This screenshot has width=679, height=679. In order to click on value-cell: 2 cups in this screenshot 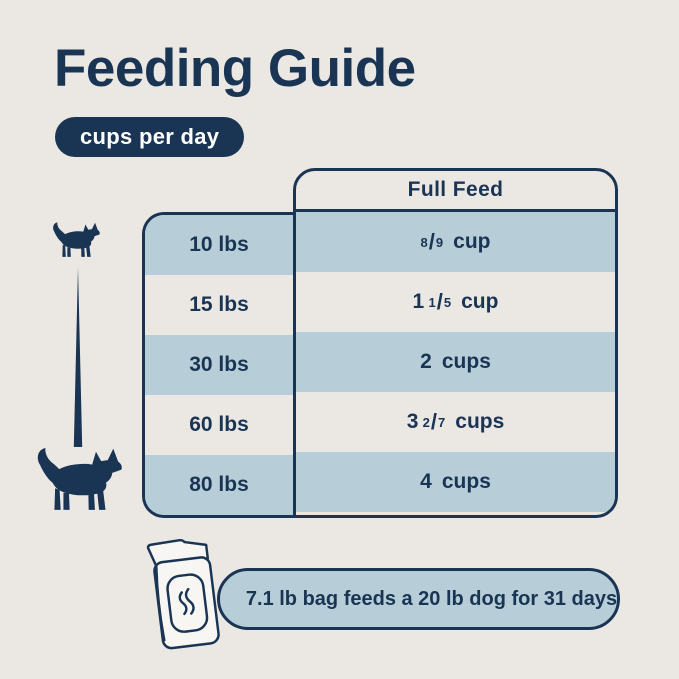, I will do `click(455, 362)`.